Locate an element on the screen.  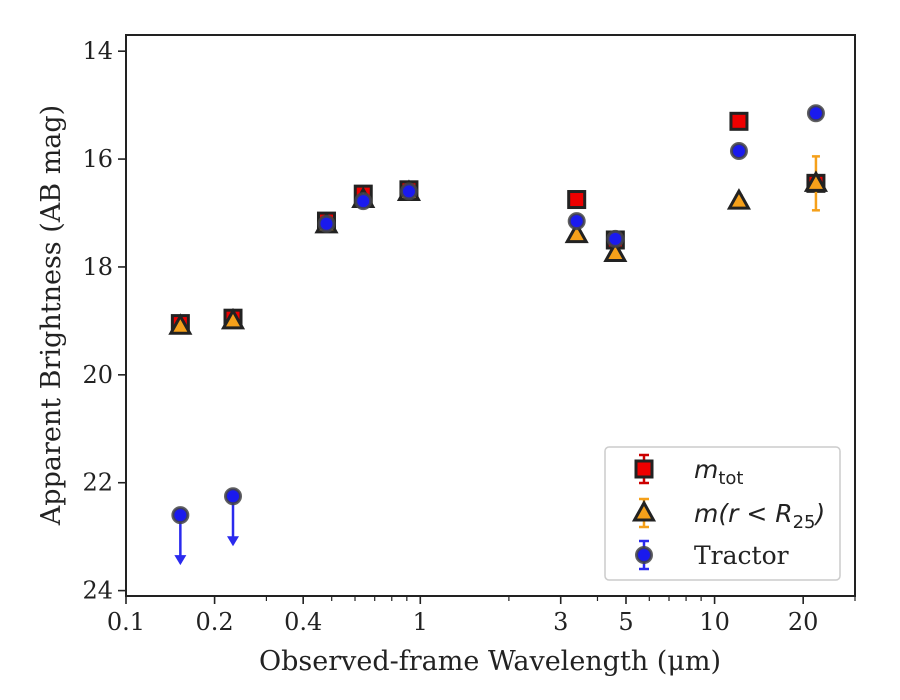
y-tick-label: 20 is located at coordinates (97, 375).